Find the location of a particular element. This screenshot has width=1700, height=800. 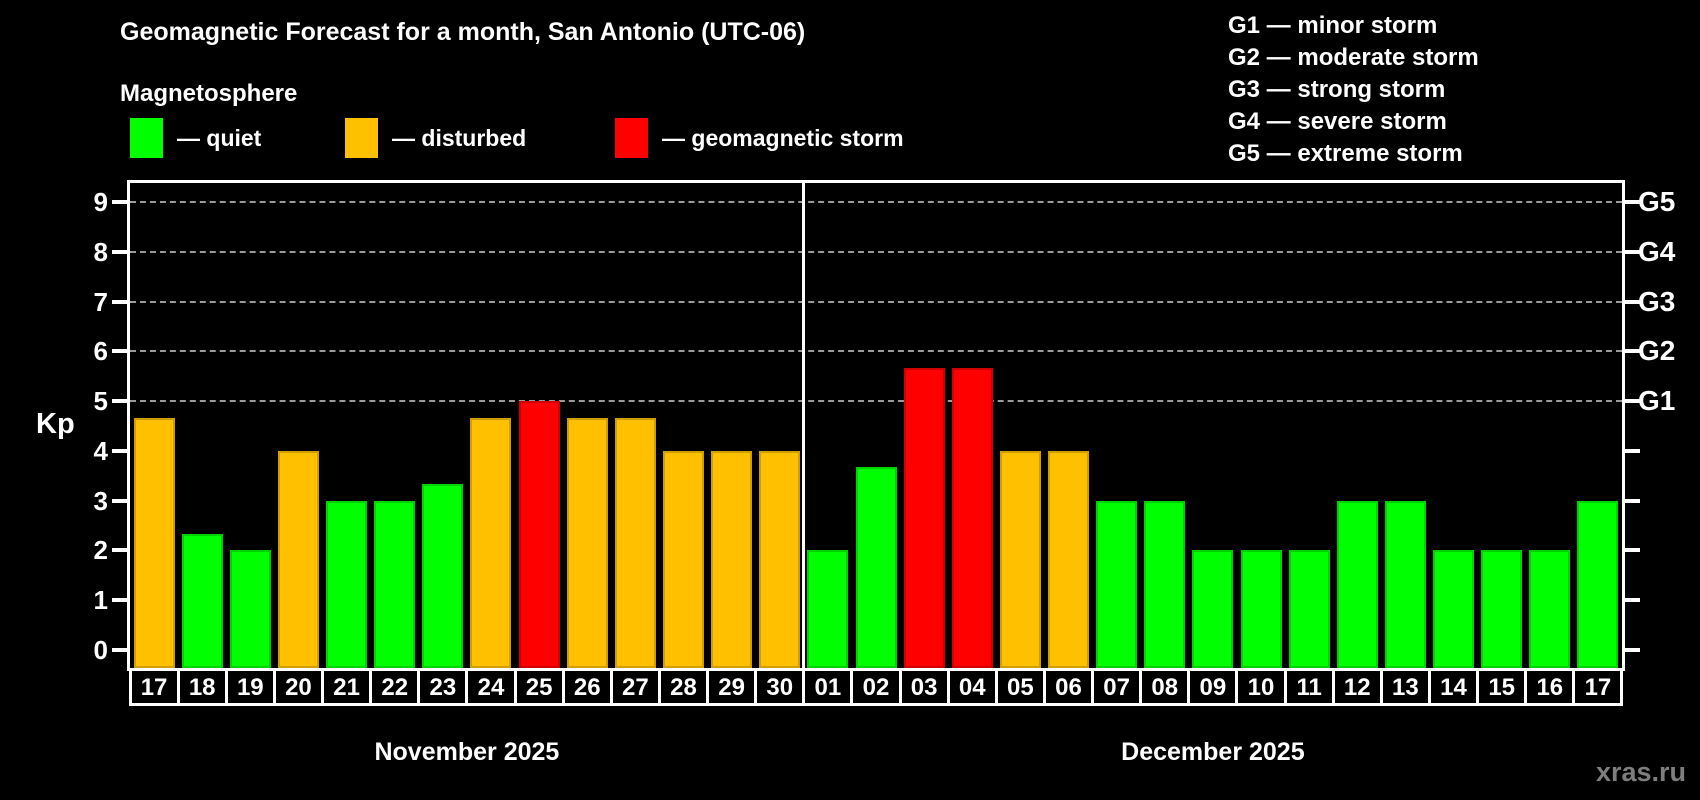

right-tick-kp9 is located at coordinates (1632, 201).